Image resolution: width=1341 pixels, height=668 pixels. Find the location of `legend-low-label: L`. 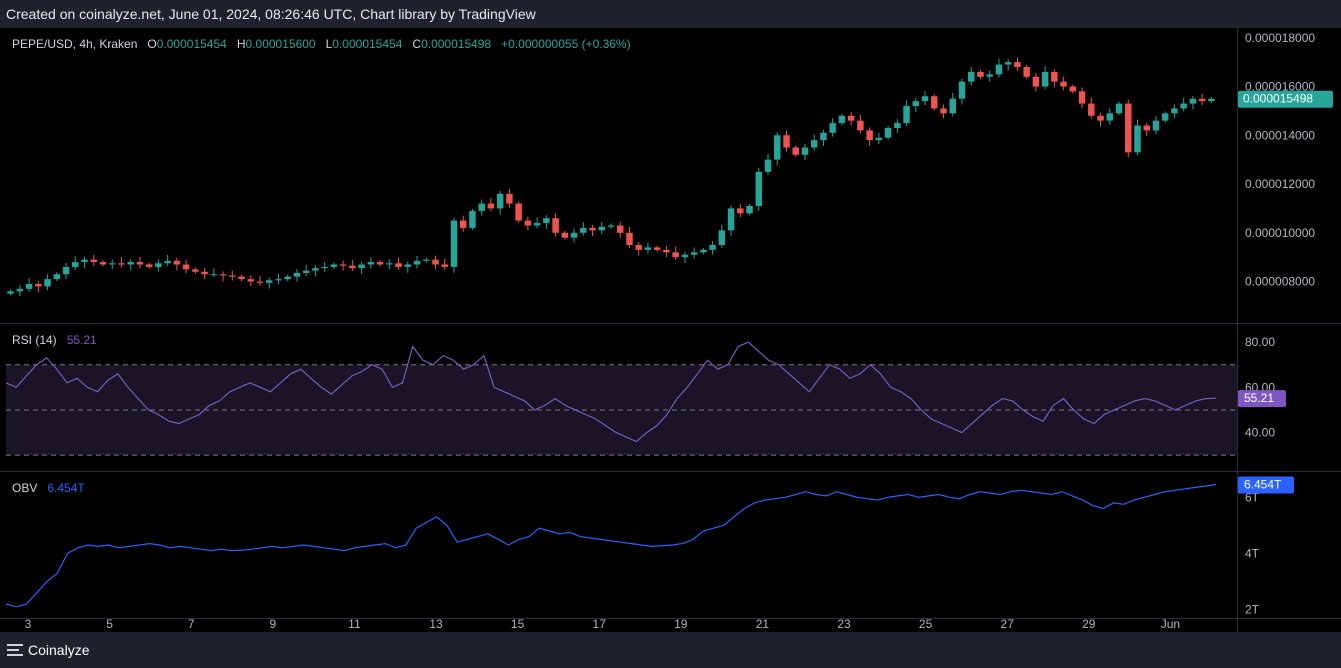

legend-low-label: L is located at coordinates (329, 44).